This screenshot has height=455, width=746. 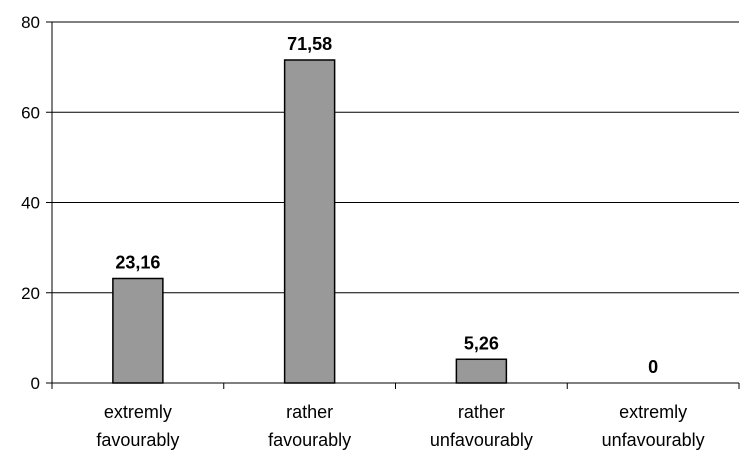 I want to click on y-tick-label: 40, so click(x=30, y=203).